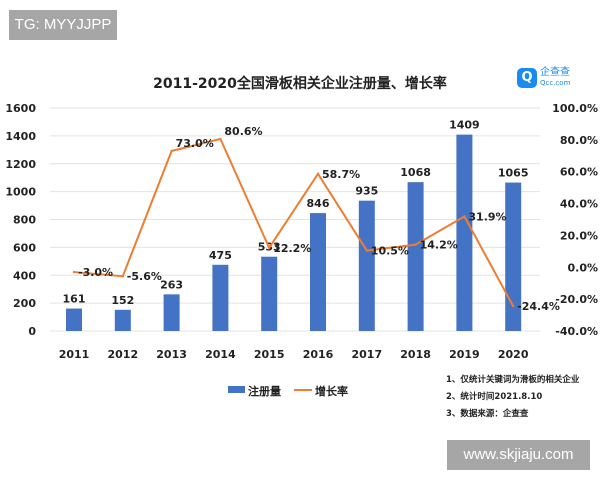  I want to click on y-right-tick: 40.0%, so click(579, 204).